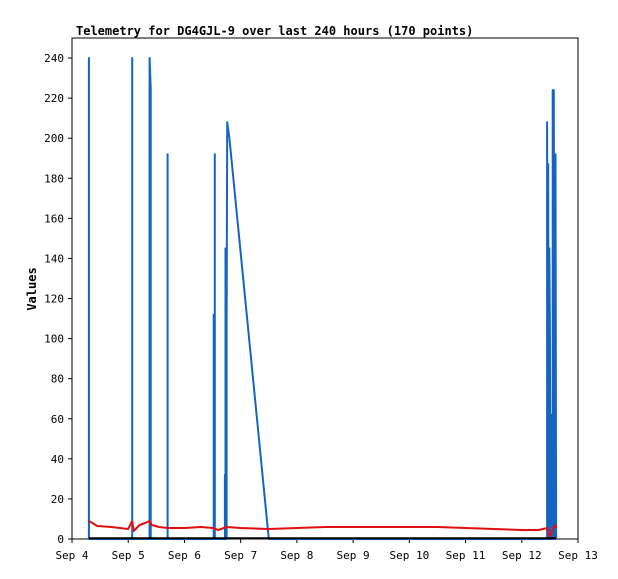 This screenshot has width=618, height=579. Describe the element at coordinates (54, 218) in the screenshot. I see `y-tick-label: 160` at that location.